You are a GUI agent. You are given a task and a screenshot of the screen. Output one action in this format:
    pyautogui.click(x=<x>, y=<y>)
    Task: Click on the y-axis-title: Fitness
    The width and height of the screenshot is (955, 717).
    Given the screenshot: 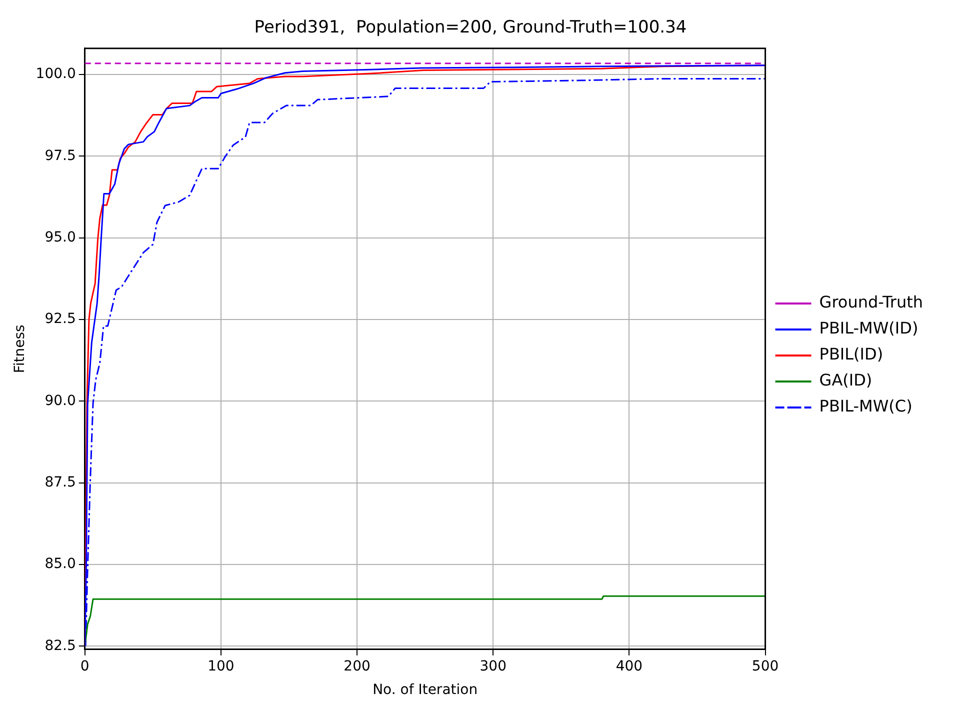 What is the action you would take?
    pyautogui.click(x=20, y=349)
    